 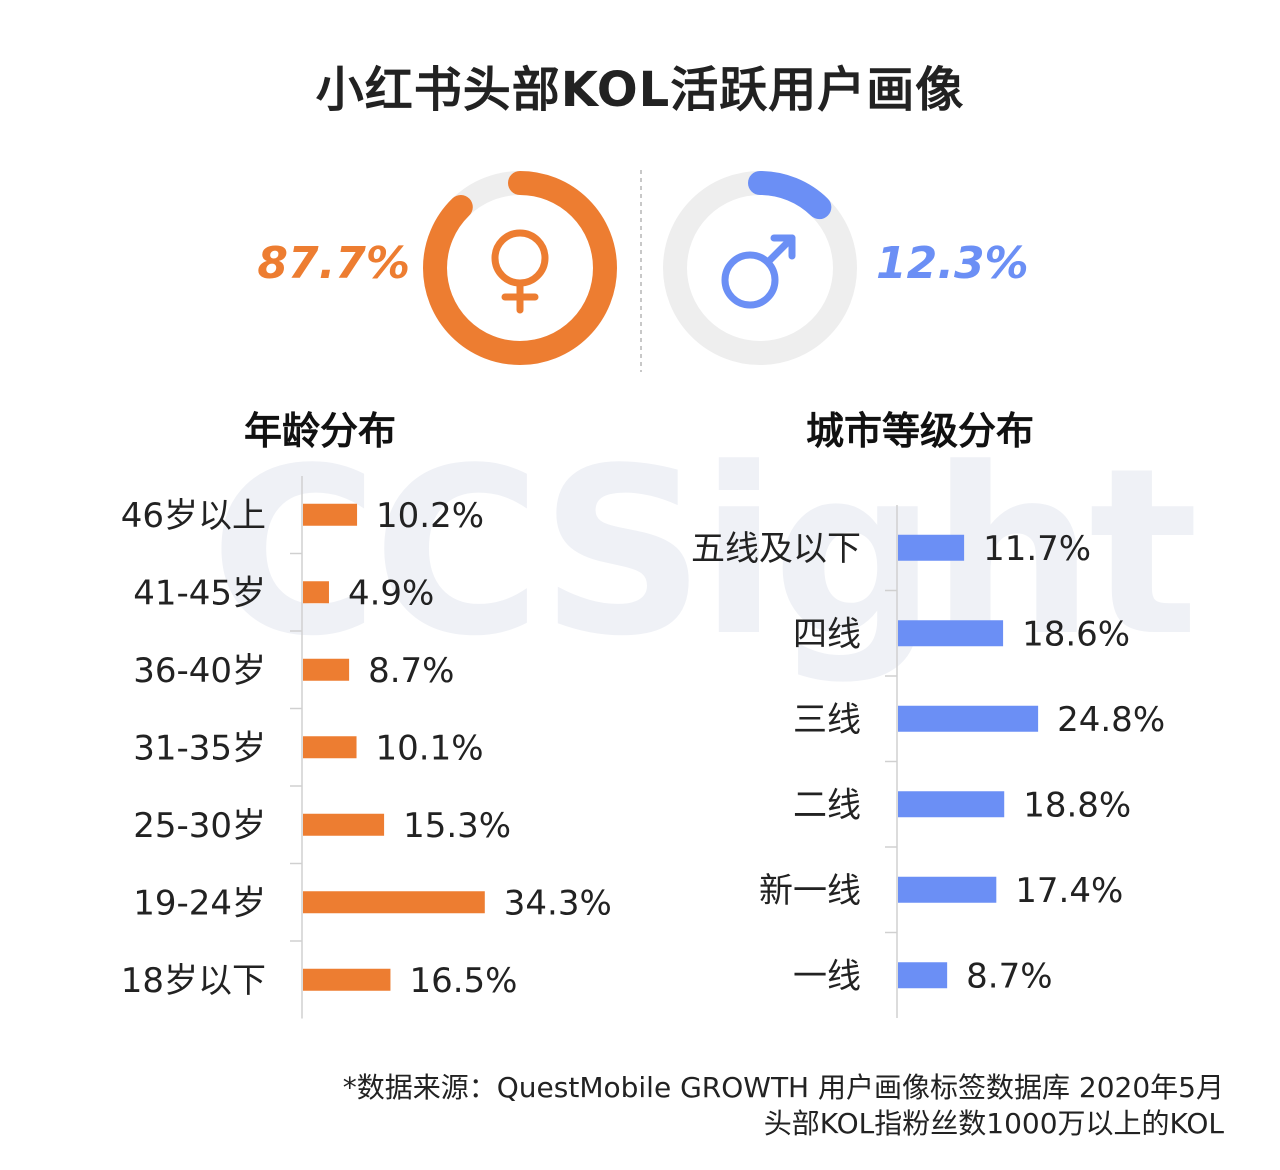 What do you see at coordinates (520, 271) in the screenshot?
I see `female-symbol-icon` at bounding box center [520, 271].